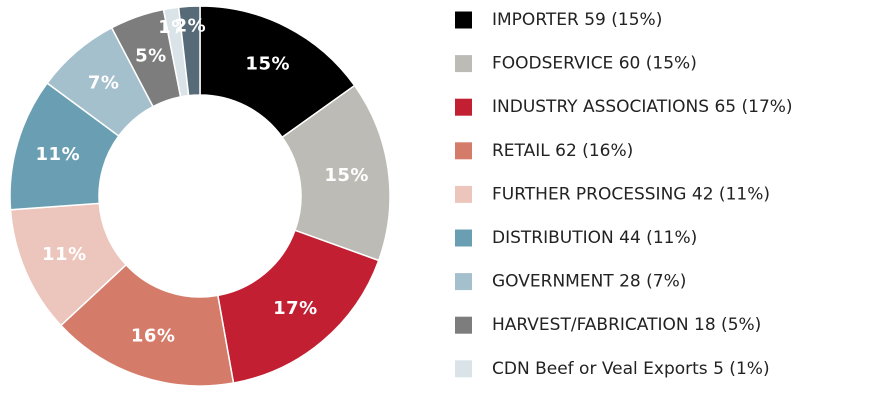 This screenshot has width=880, height=403. I want to click on slice-label: 16%, so click(153, 335).